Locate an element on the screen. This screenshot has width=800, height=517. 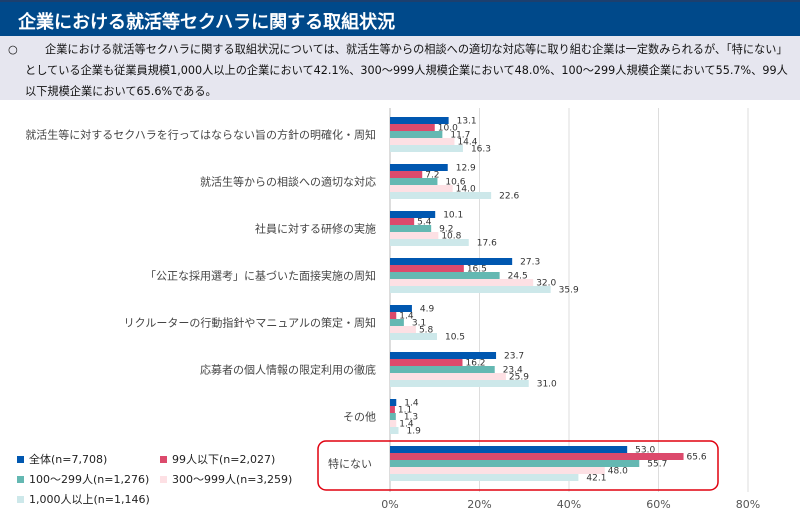
tick-label: 0% is located at coordinates (389, 504).